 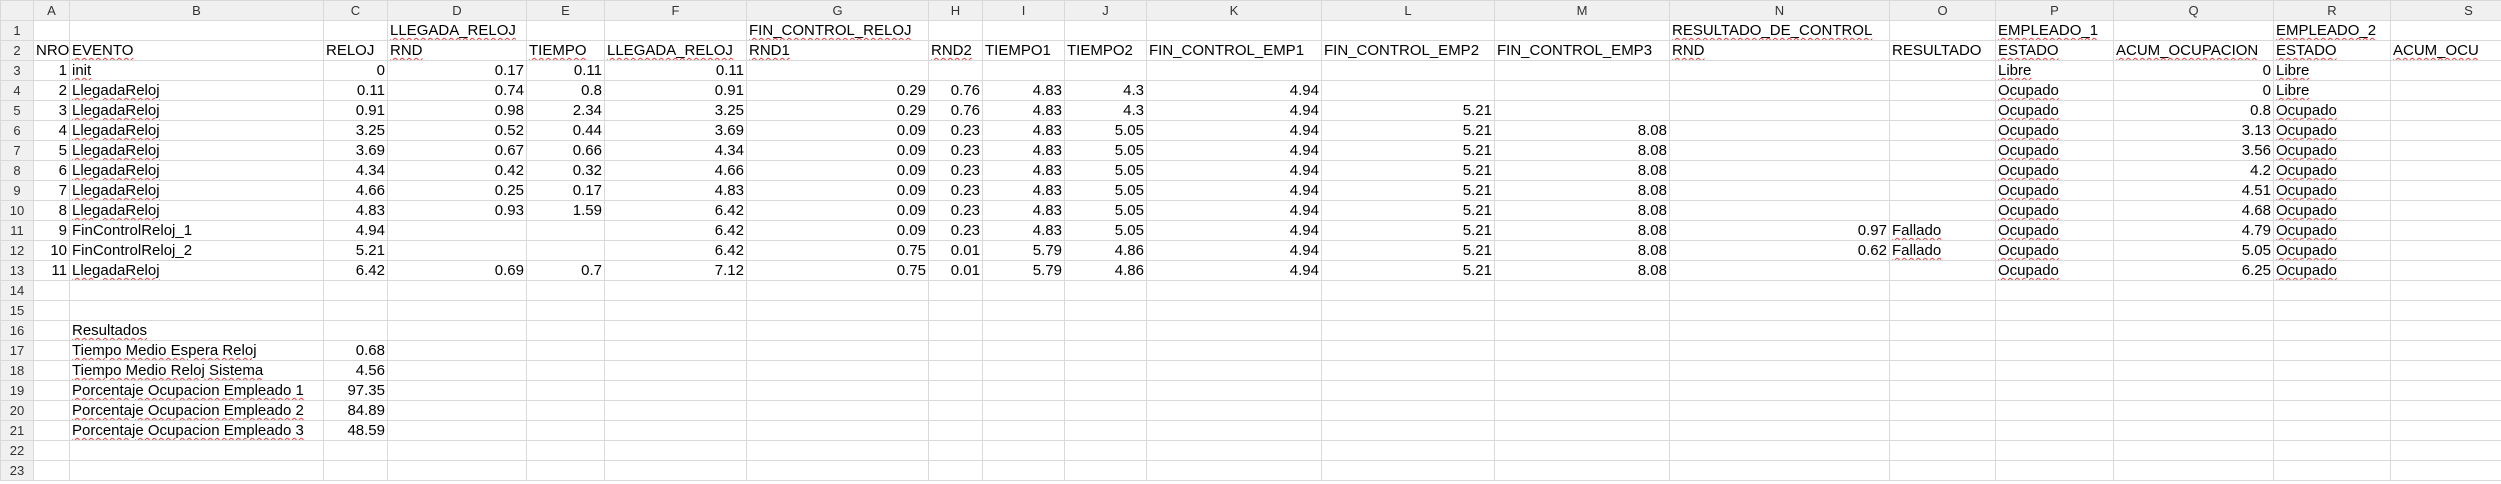 I want to click on cell-d21, so click(x=457, y=430).